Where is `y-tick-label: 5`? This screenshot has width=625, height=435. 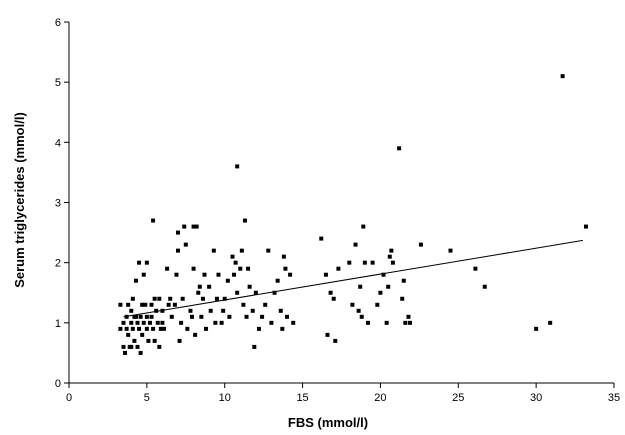 y-tick-label: 5 is located at coordinates (58, 83).